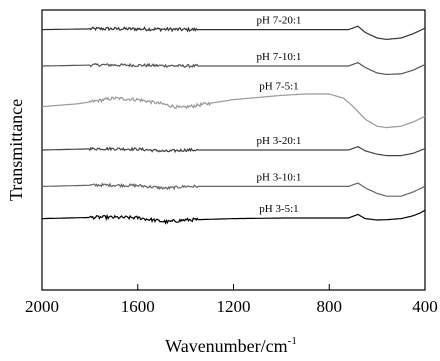 The width and height of the screenshot is (440, 361). I want to click on series-label: pH 3-20:1, so click(279, 141).